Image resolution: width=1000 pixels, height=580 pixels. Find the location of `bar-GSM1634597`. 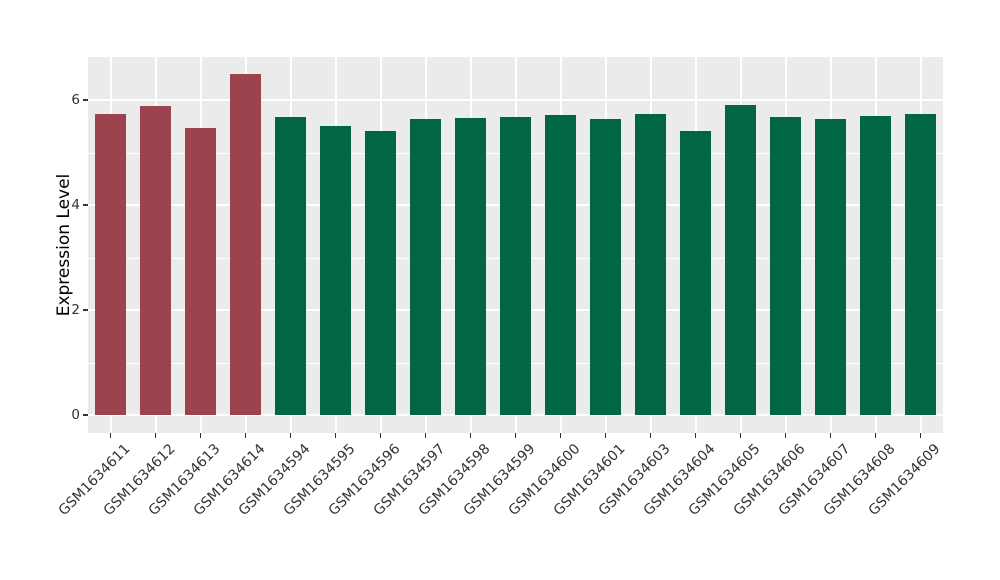

bar-GSM1634597 is located at coordinates (425, 266).